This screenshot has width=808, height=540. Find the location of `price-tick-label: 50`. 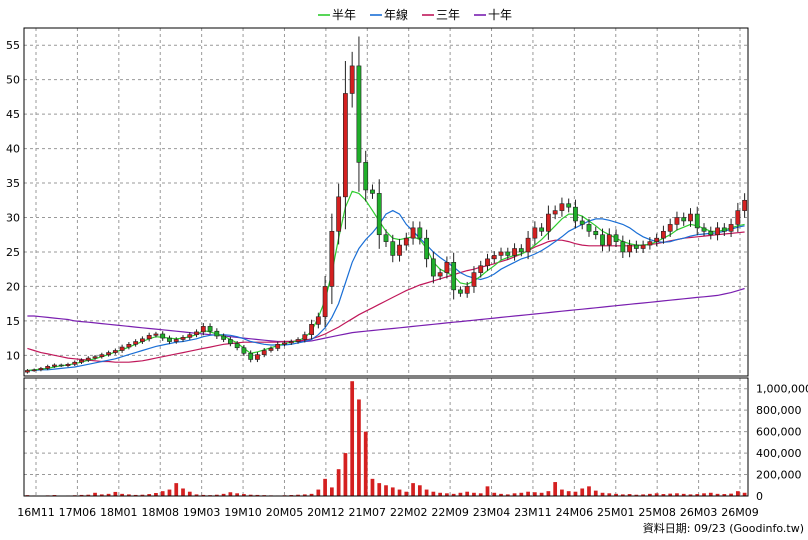

price-tick-label: 50 is located at coordinates (13, 80).